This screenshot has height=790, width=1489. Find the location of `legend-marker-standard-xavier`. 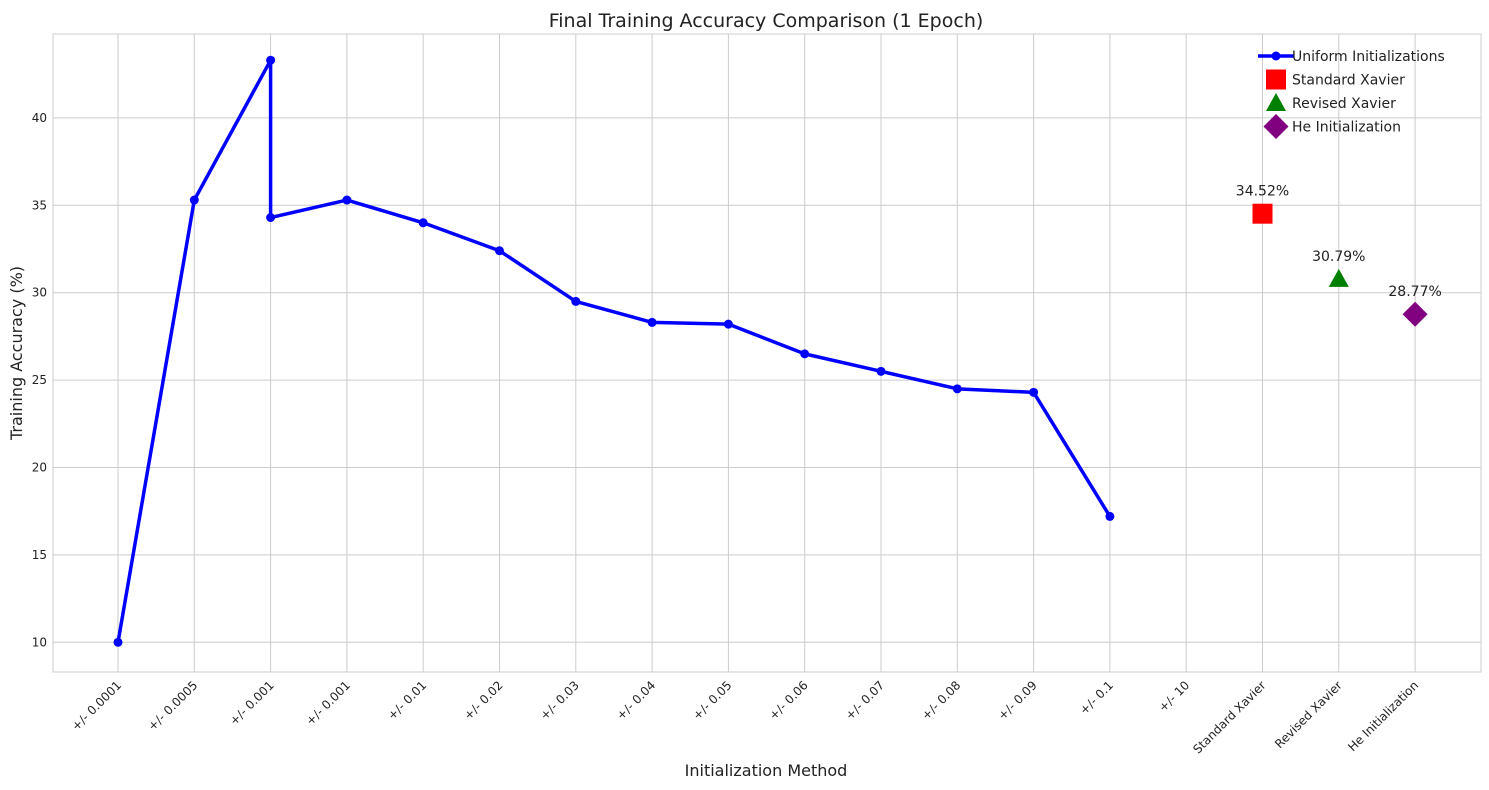

legend-marker-standard-xavier is located at coordinates (1276, 79).